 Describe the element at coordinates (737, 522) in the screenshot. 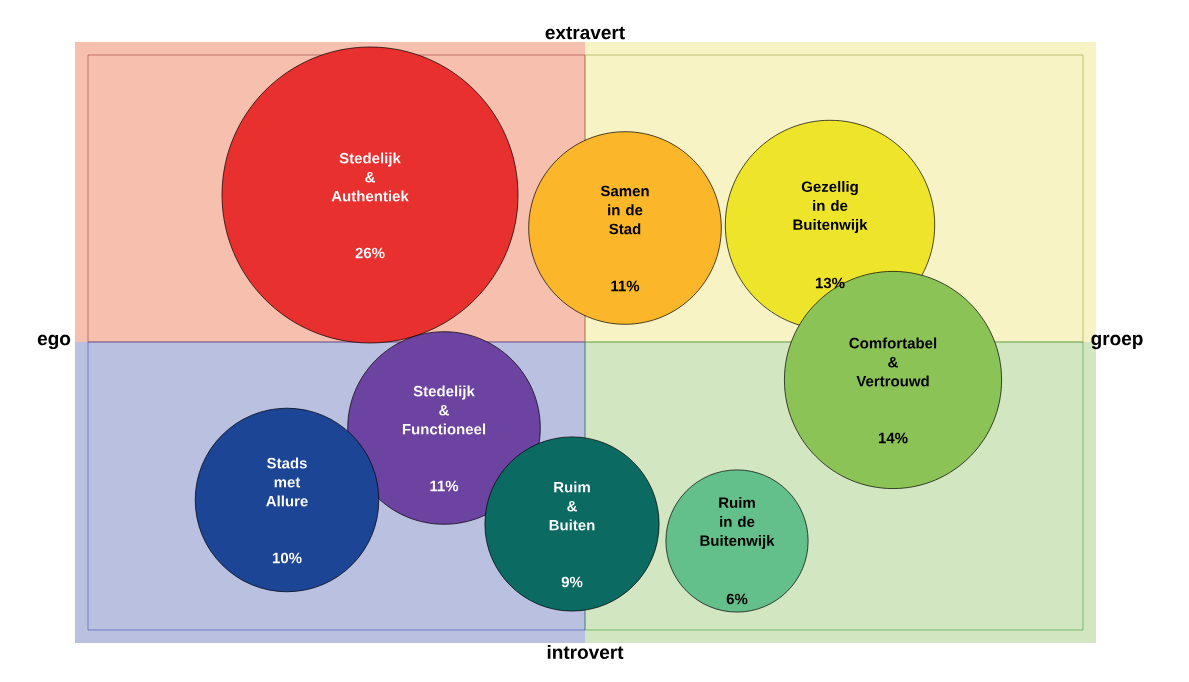

I see `category-label: Ruim in de Buitenwijk` at that location.